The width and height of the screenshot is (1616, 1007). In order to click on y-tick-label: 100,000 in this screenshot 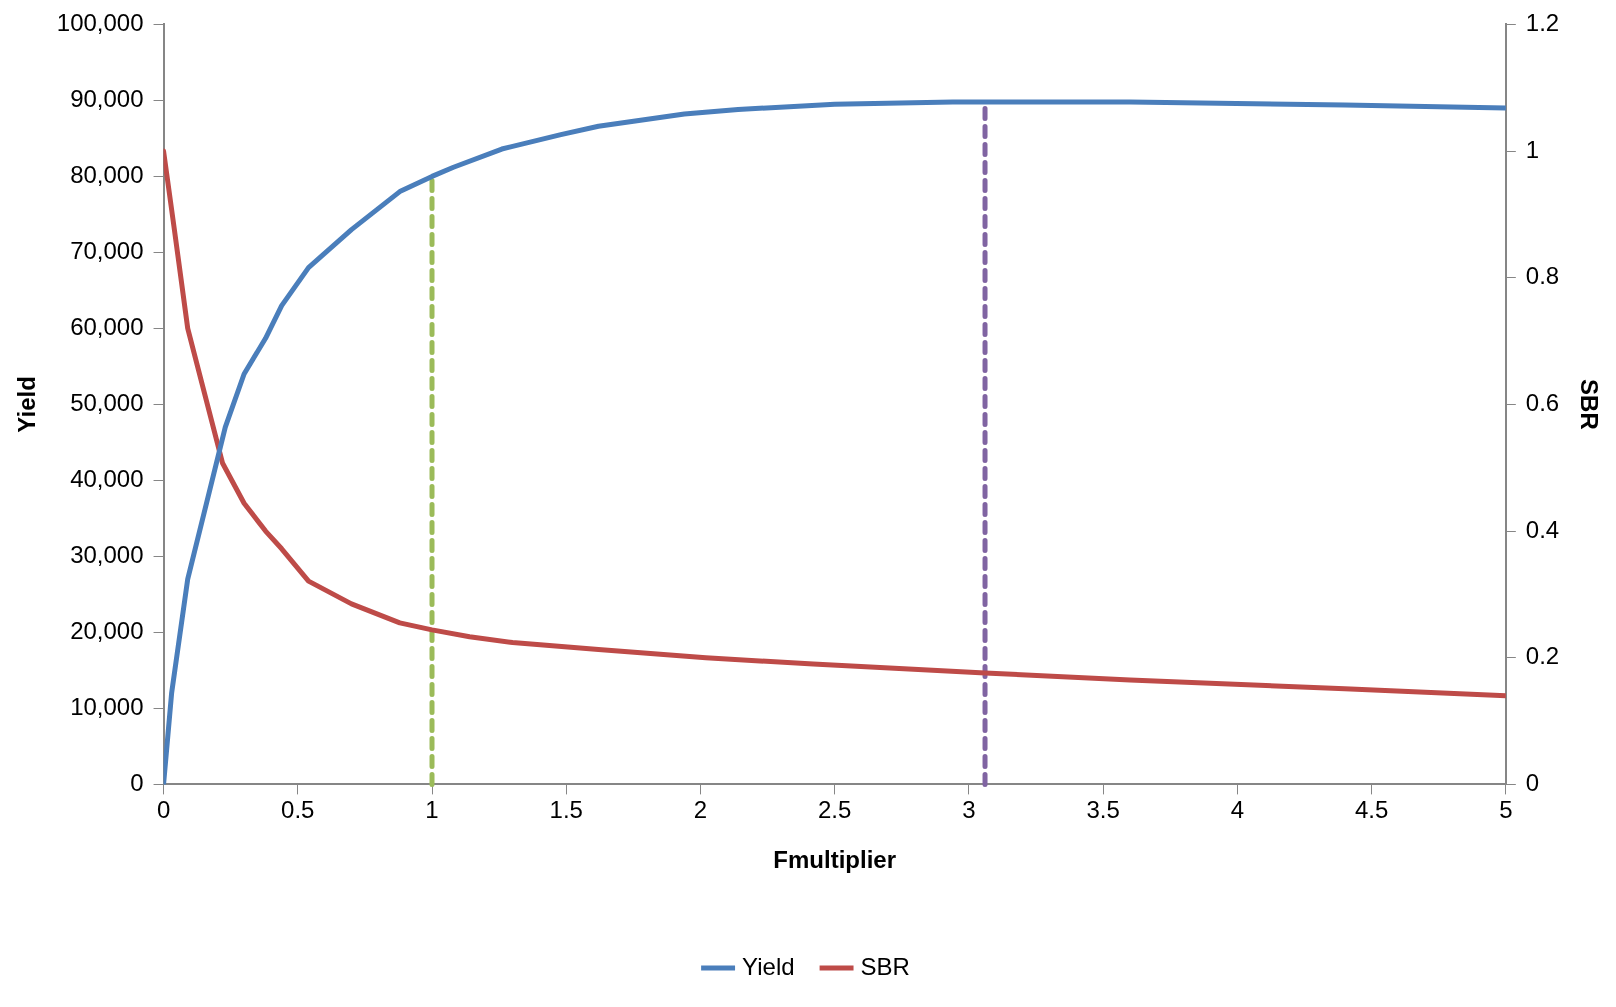, I will do `click(100, 23)`.